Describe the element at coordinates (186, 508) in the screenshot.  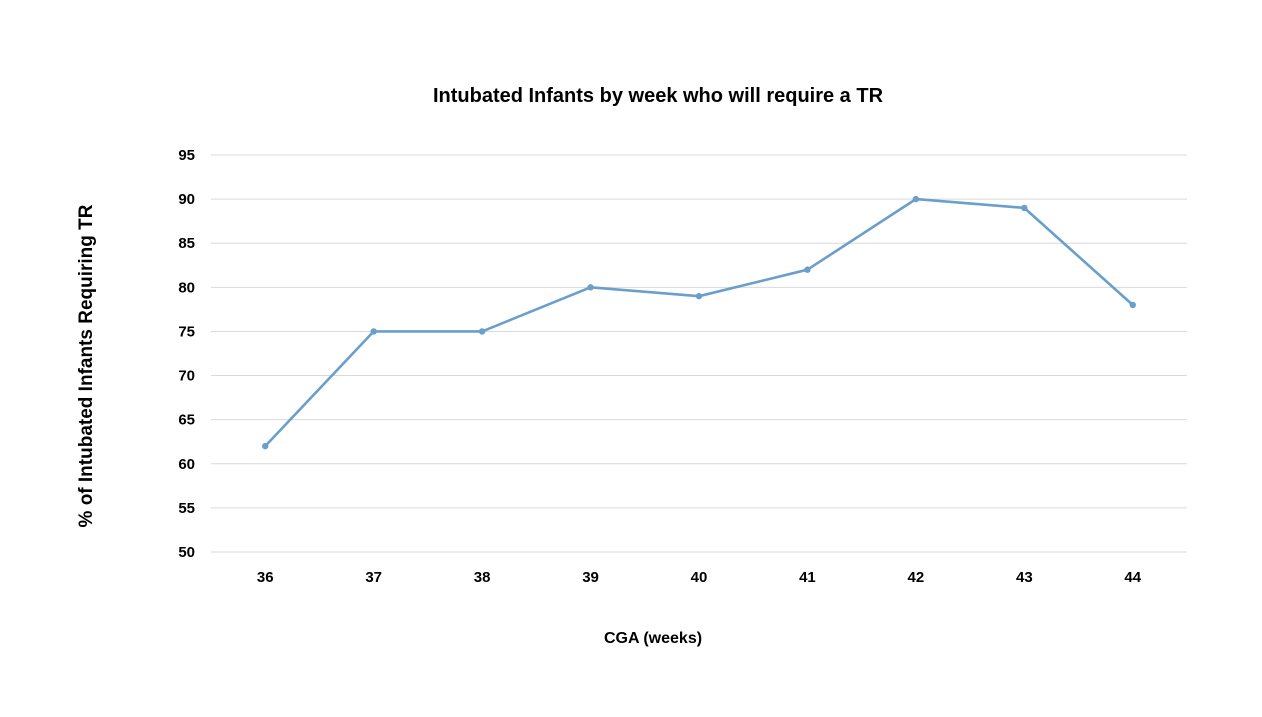
I see `y-tick-label: 55` at that location.